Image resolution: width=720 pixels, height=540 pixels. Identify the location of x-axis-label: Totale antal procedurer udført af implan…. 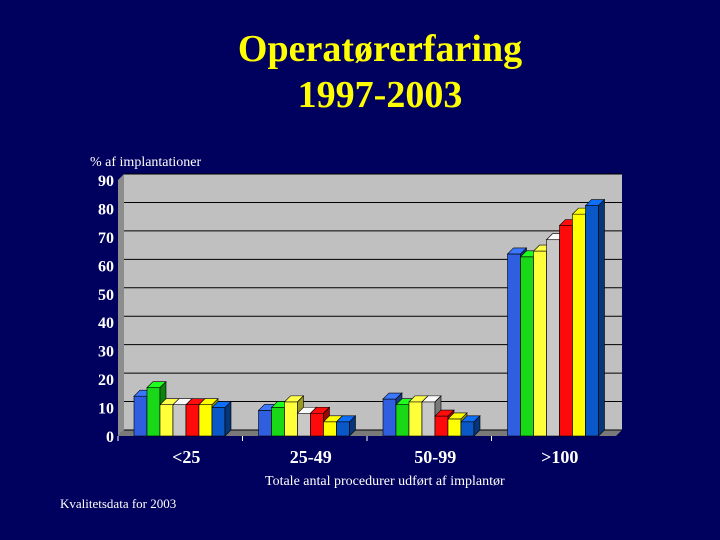
(385, 481).